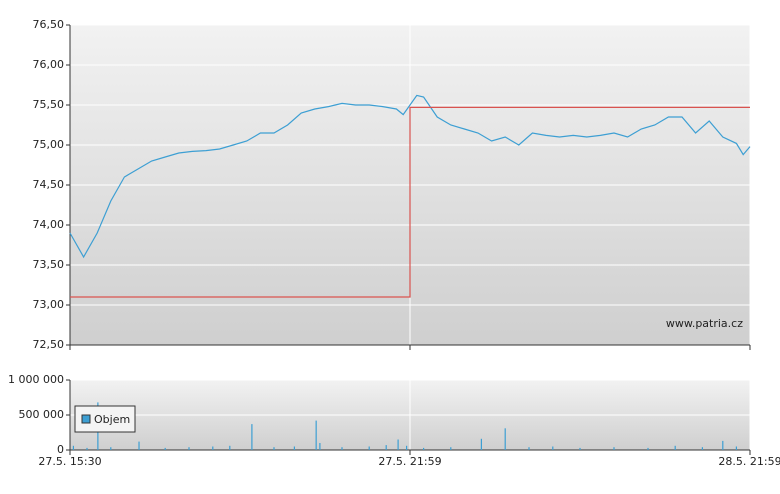 The image size is (780, 494). What do you see at coordinates (49, 264) in the screenshot?
I see `y-tick-label: 73,50` at bounding box center [49, 264].